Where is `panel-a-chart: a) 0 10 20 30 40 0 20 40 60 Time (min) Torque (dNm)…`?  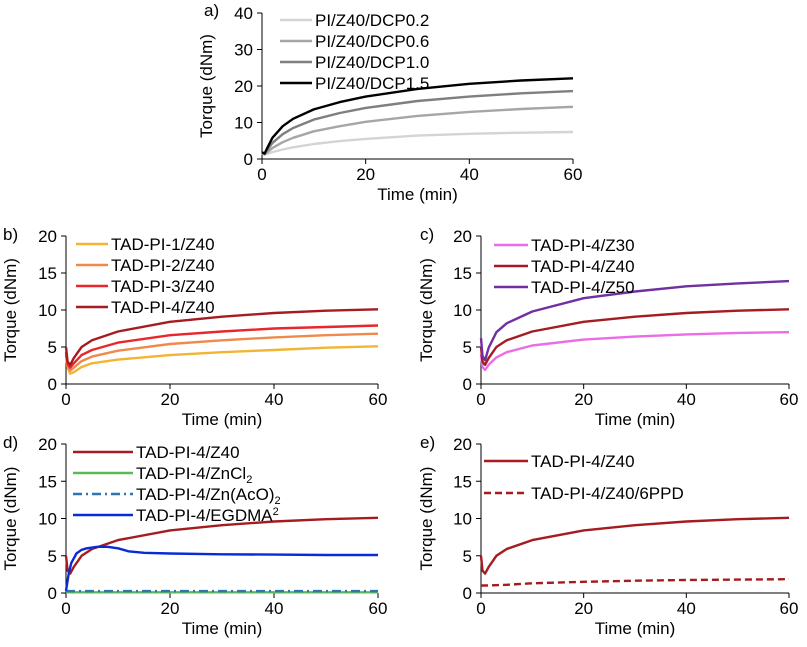 panel-a-chart: a) 0 10 20 30 40 0 20 40 60 Time (min) Torque (dNm)… is located at coordinates (389, 102).